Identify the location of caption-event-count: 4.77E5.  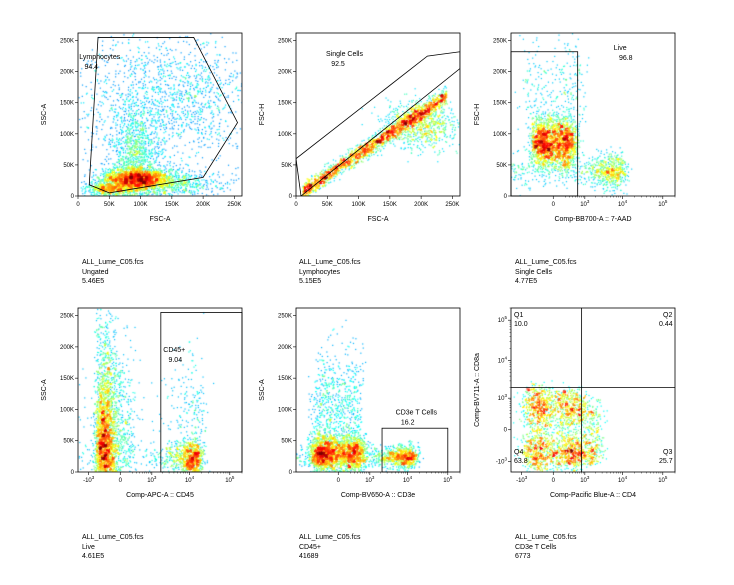
(526, 281).